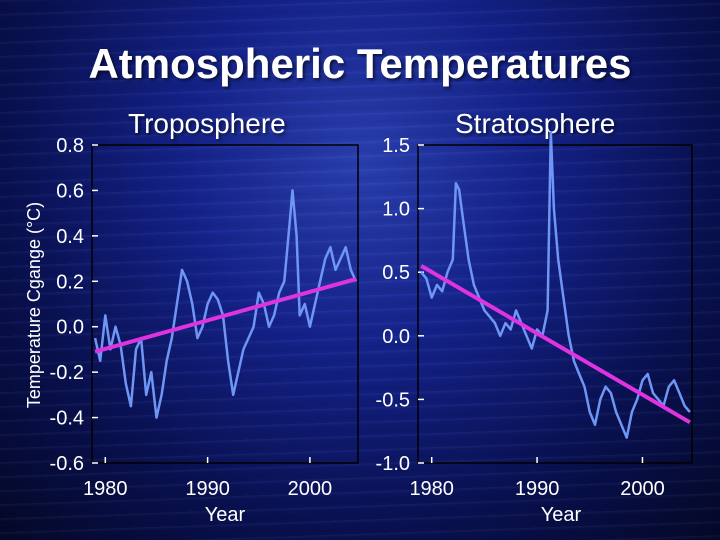 This screenshot has width=720, height=540. I want to click on troposphere-y-tick-label: -0.2, so click(67, 373).